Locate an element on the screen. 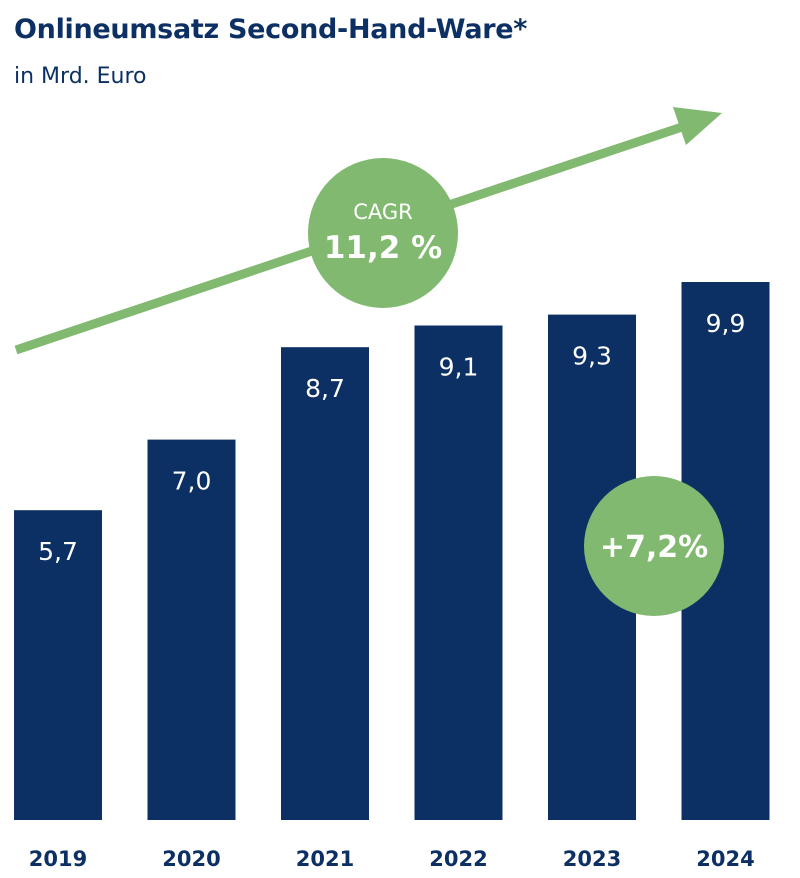 The height and width of the screenshot is (878, 800). value-label-2022: 9,1 is located at coordinates (459, 367).